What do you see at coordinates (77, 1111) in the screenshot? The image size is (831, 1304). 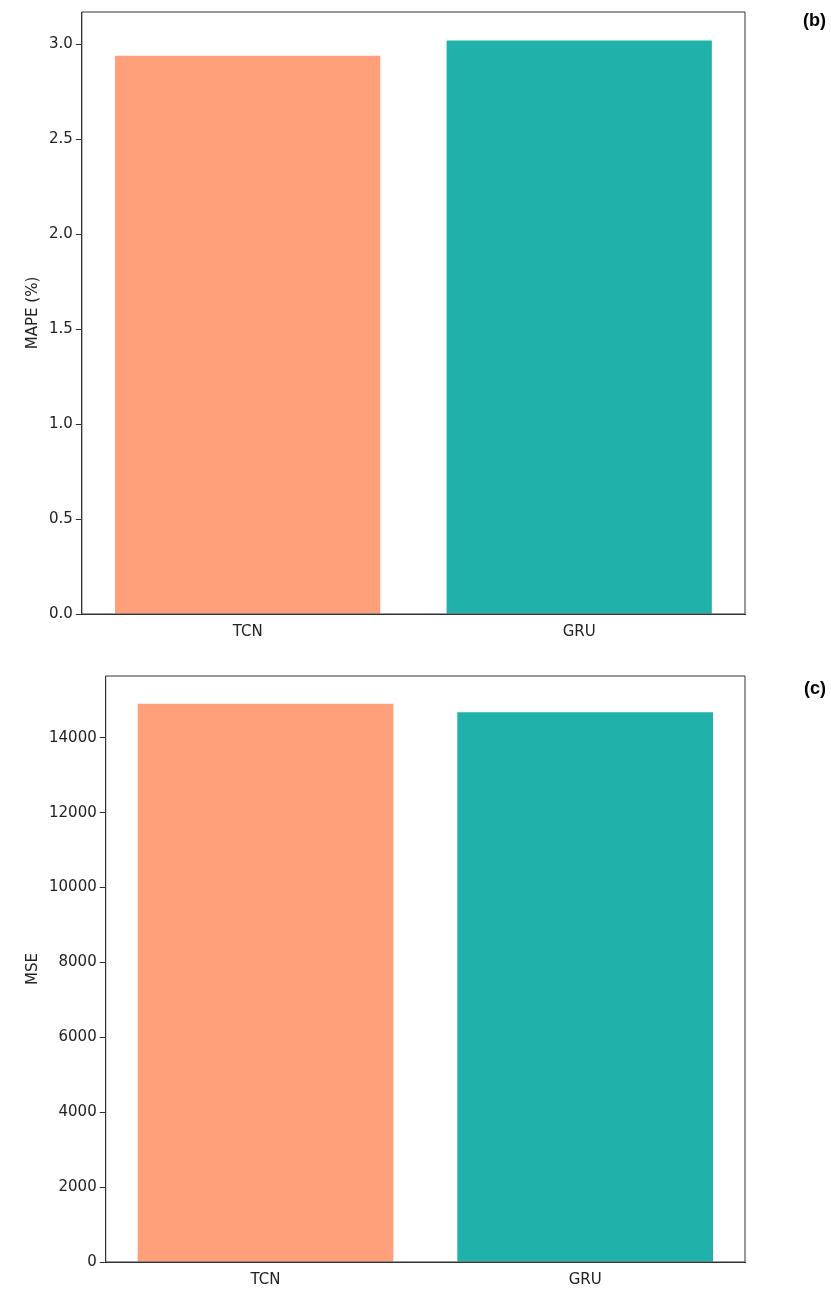 I see `y-tick-label: 4000` at bounding box center [77, 1111].